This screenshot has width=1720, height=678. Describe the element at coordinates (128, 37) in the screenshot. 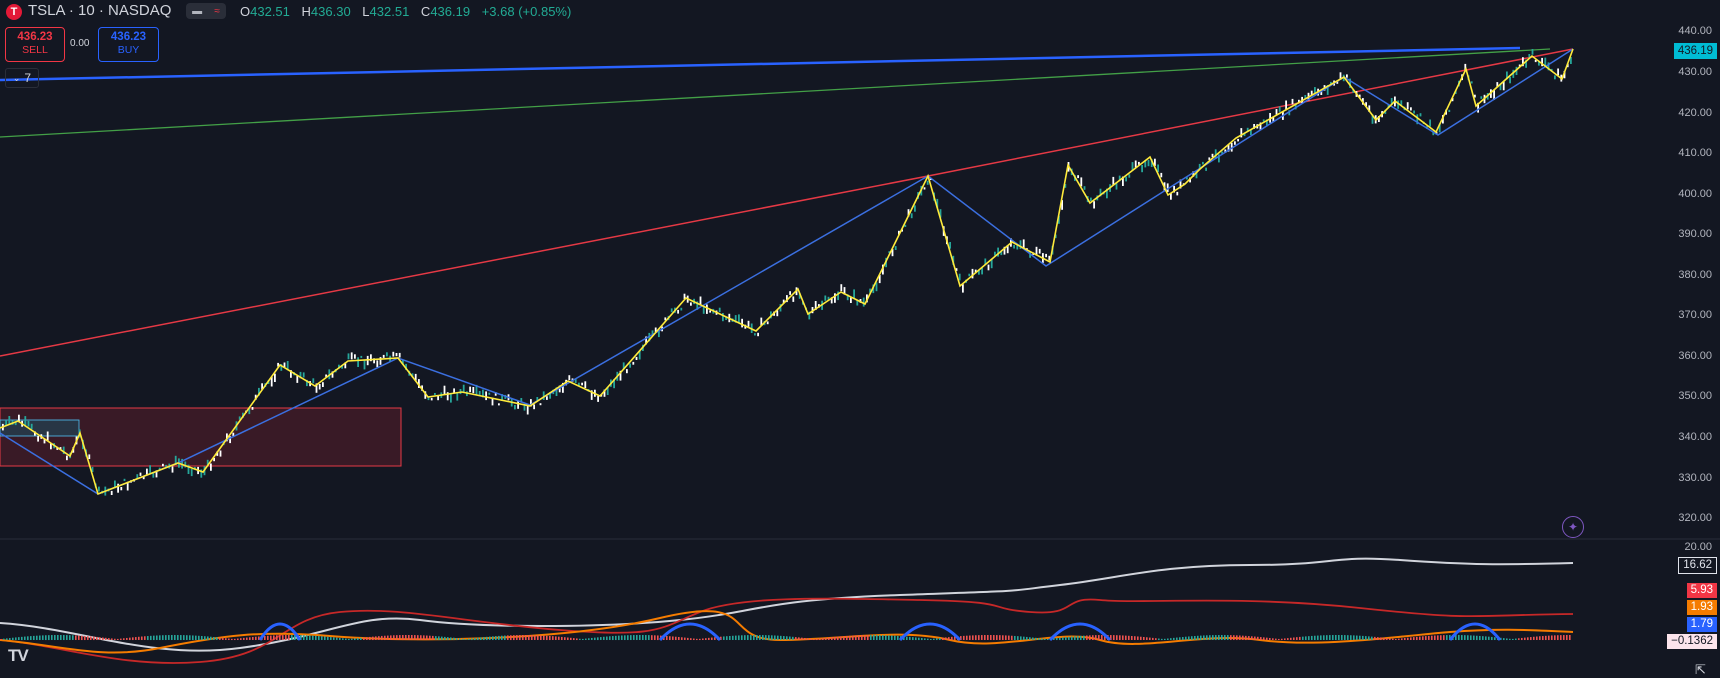

I see `buy-price: 436.23` at that location.